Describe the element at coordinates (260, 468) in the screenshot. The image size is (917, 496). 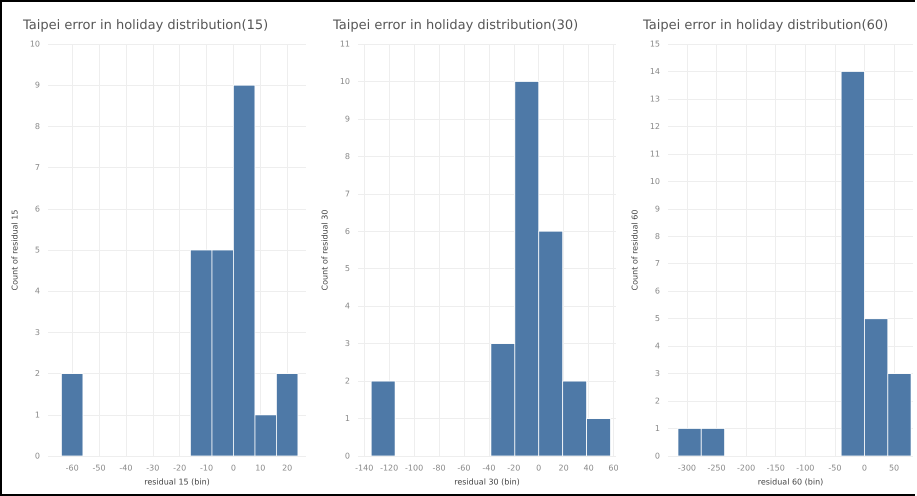
I see `x-tick-label: 10` at that location.